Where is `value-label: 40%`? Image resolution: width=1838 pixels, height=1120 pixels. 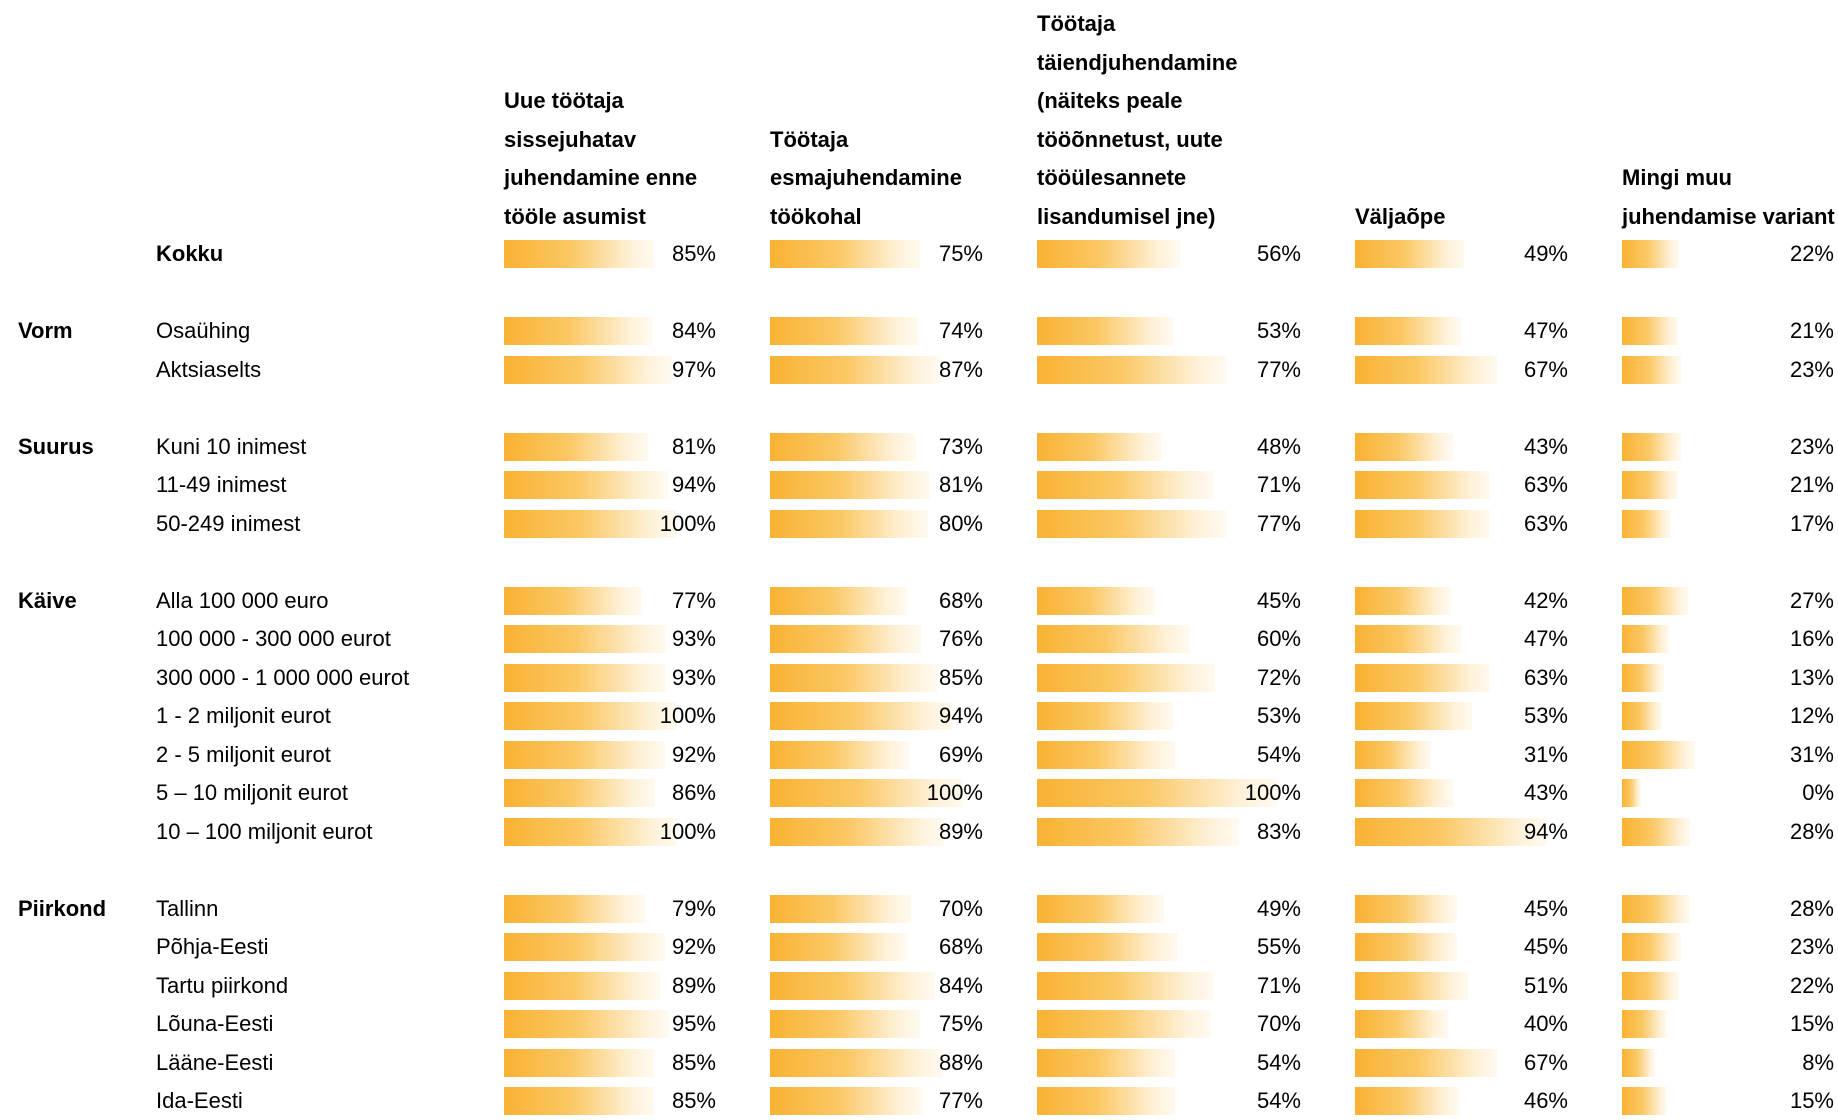 value-label: 40% is located at coordinates (1545, 1024).